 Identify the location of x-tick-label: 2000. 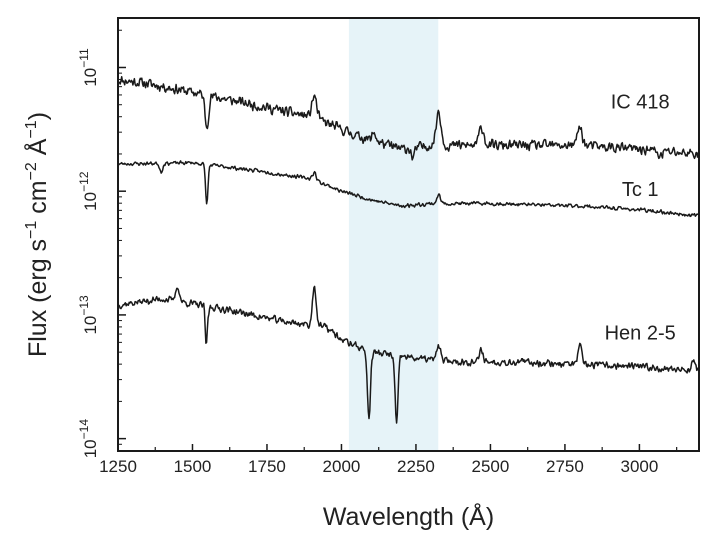
(342, 466).